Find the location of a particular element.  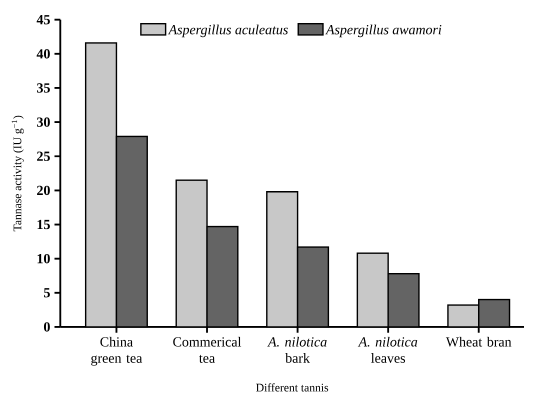

x-tick-label: Wheat bran is located at coordinates (479, 341).